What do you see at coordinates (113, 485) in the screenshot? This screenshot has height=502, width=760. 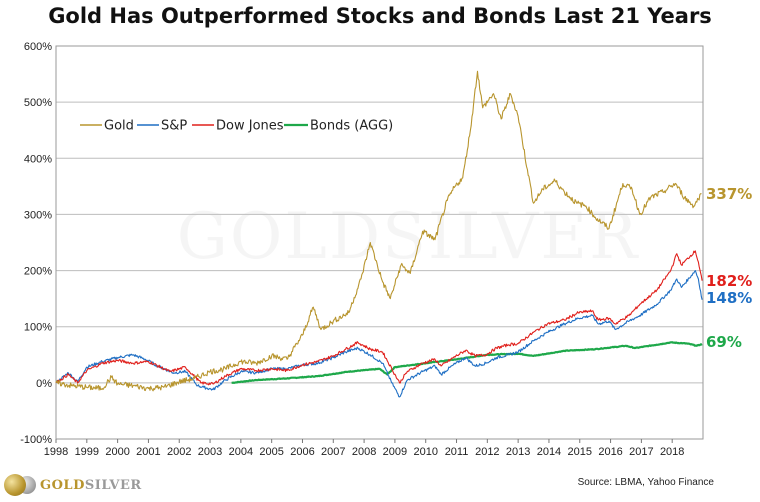 I see `brand-silver-text: SILVER` at bounding box center [113, 485].